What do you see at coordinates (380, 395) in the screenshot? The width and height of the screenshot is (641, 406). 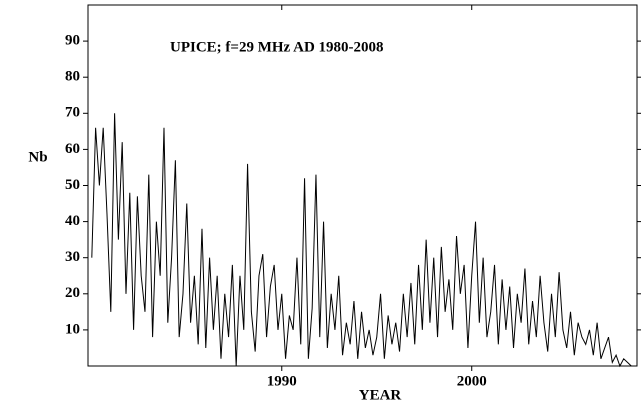 I see `x-axis-label: YEAR` at bounding box center [380, 395].